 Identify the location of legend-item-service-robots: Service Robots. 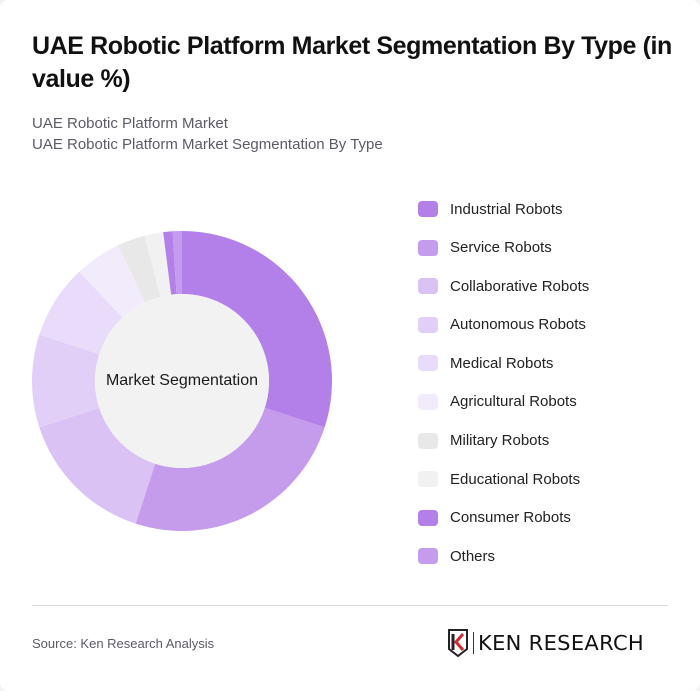
(503, 248).